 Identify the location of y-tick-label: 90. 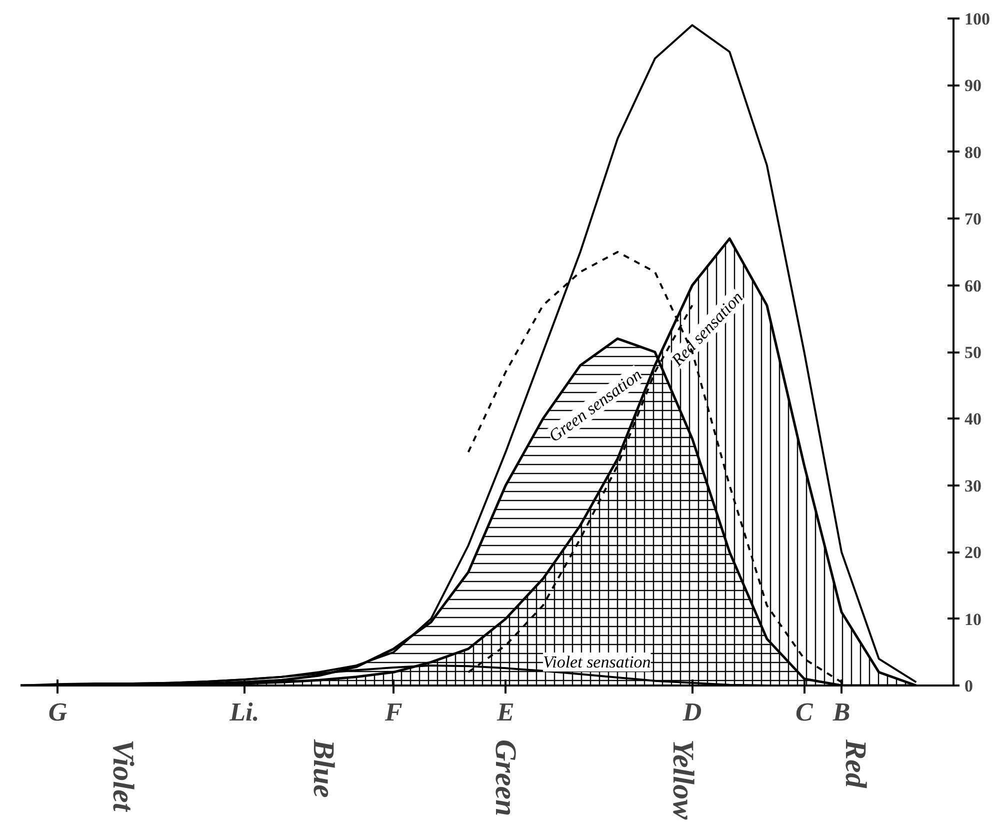
(973, 86).